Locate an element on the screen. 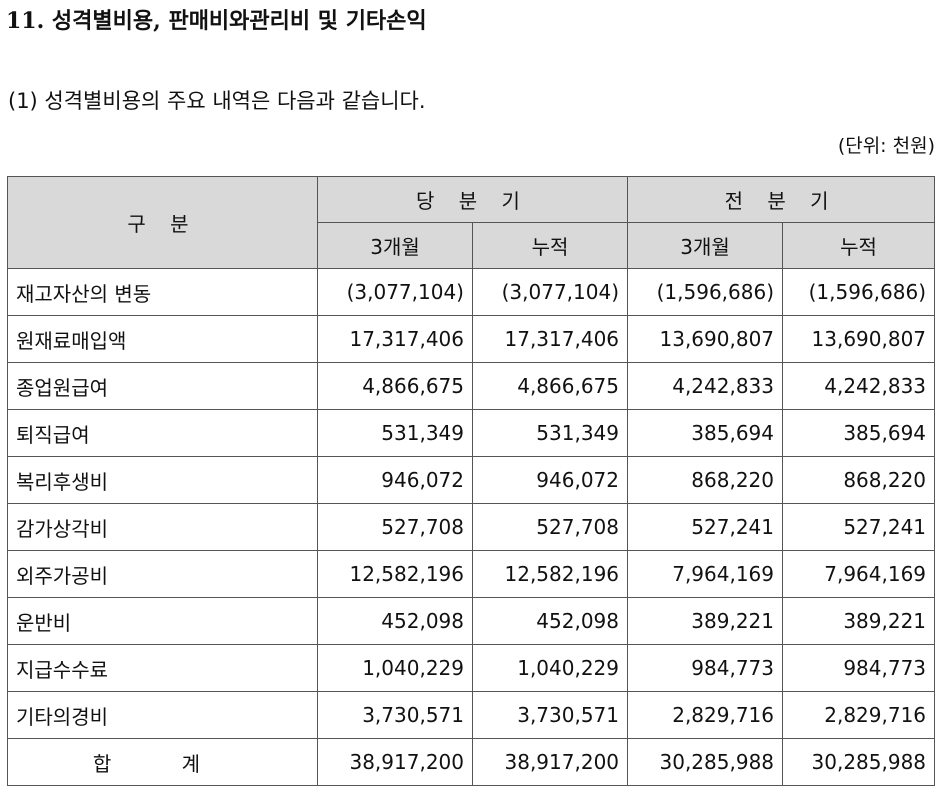  row-item-label: 외주가공비 is located at coordinates (162, 574).